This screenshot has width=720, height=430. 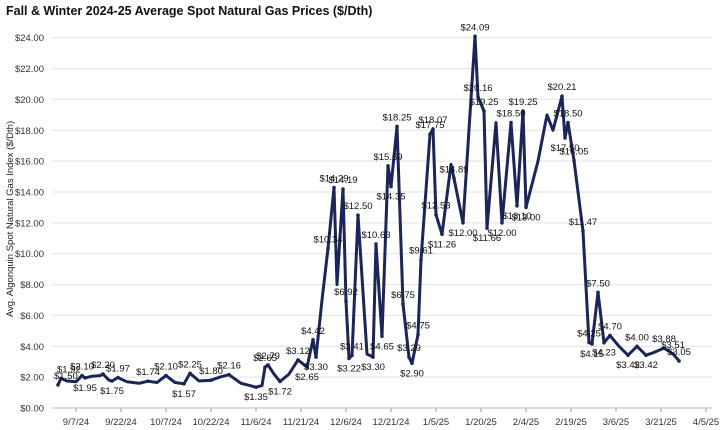 What do you see at coordinates (32, 285) in the screenshot?
I see `y-tick-label: $8.00` at bounding box center [32, 285].